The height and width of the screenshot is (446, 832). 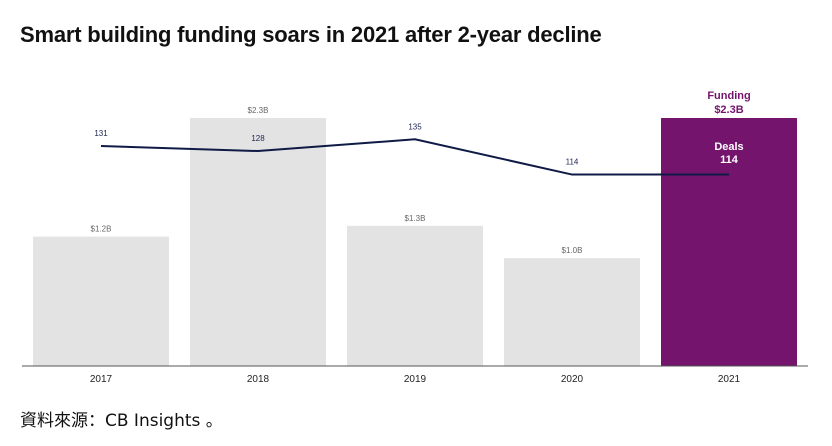 I want to click on source-note: 資料來源：CB Insights 。, so click(x=121, y=421).